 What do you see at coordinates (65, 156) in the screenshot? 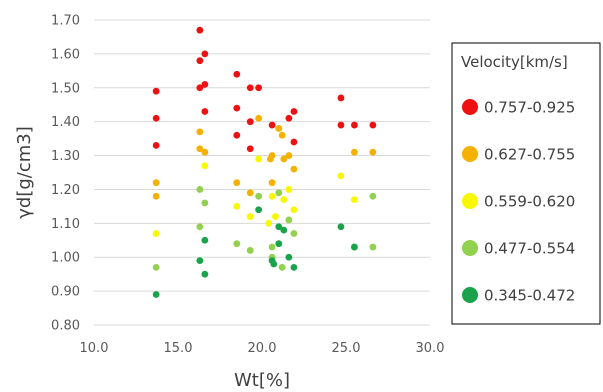
I see `y-tick-label: 1.30` at bounding box center [65, 156].